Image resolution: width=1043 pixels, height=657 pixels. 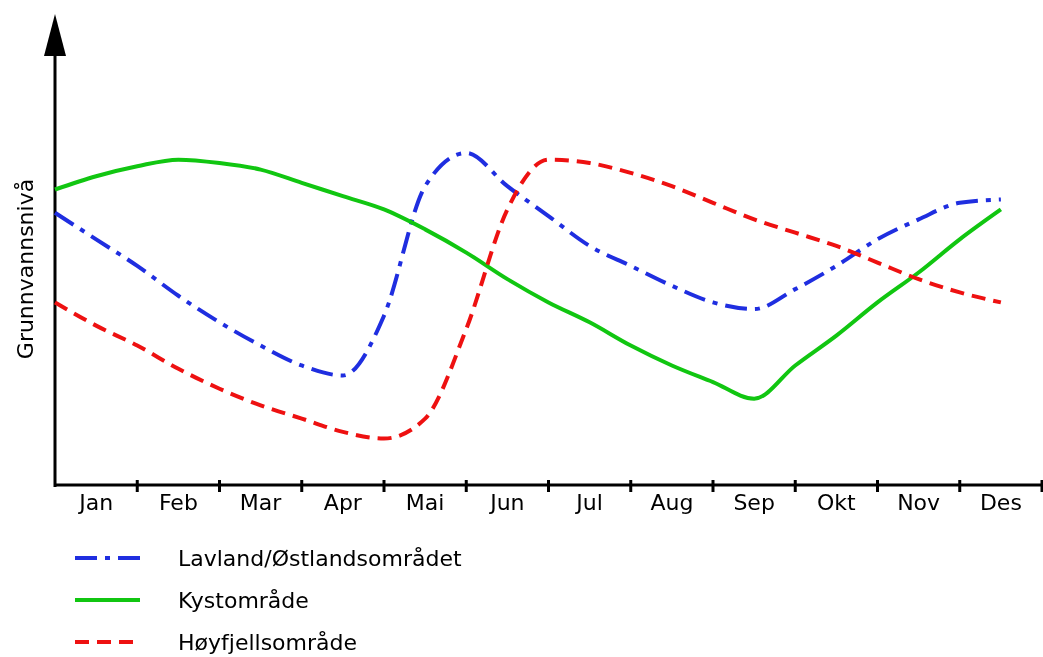 I want to click on legend-label: Lavland/Østlandsområdet, so click(x=320, y=558).